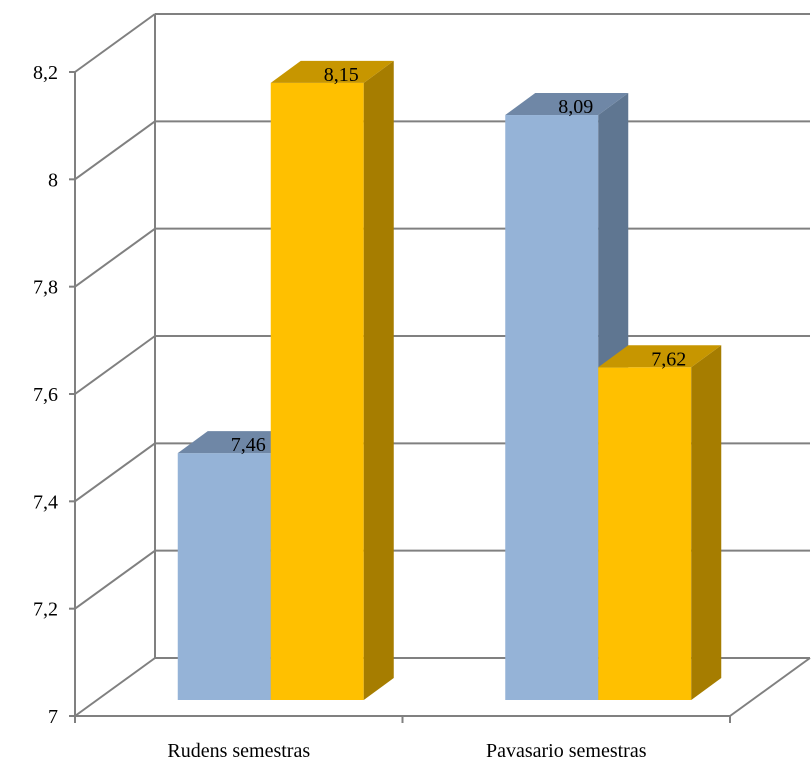 The width and height of the screenshot is (811, 763). What do you see at coordinates (45, 502) in the screenshot?
I see `y-tick-label: 7,4` at bounding box center [45, 502].